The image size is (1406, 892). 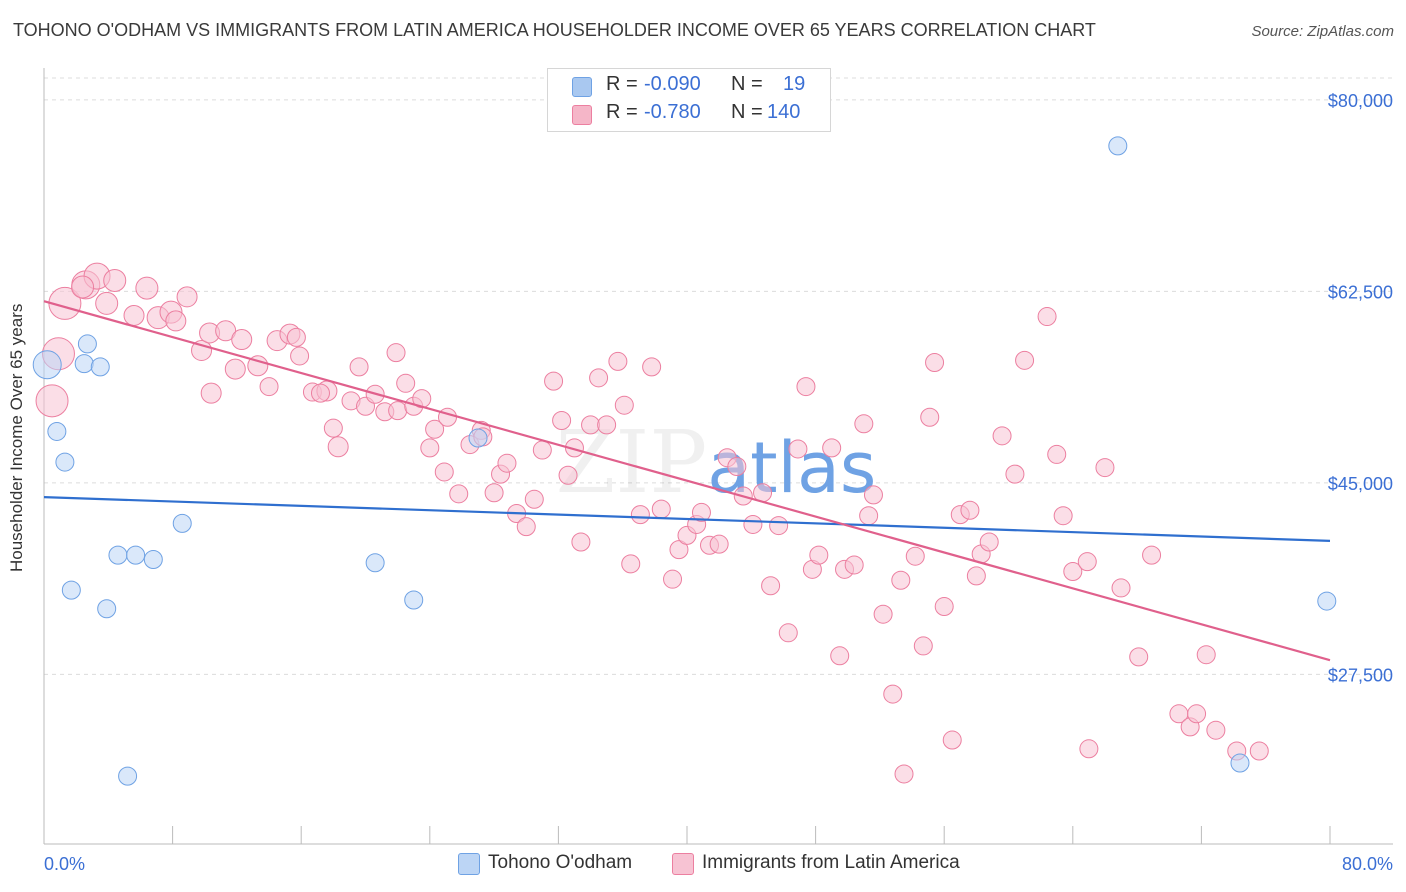 I want to click on y-axis-label: Householder Income Over 65 years, so click(x=16, y=437).